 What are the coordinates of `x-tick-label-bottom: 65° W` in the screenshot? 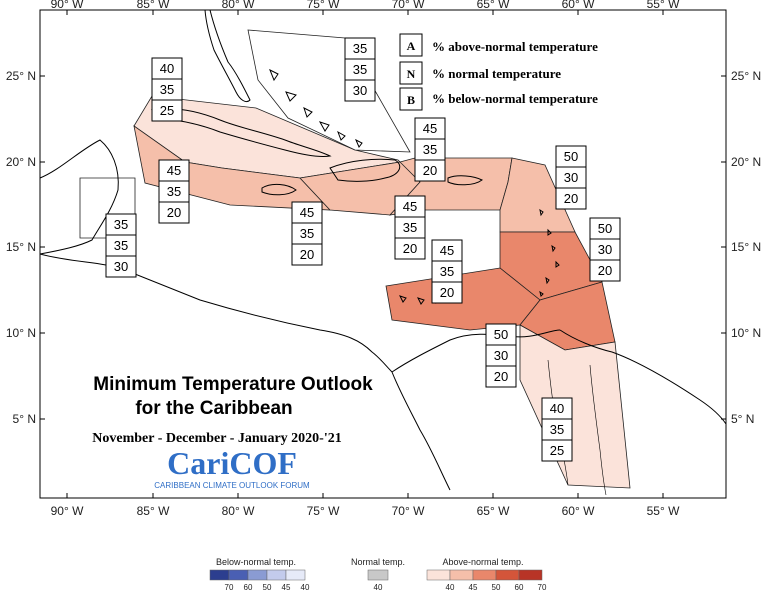 It's located at (493, 511).